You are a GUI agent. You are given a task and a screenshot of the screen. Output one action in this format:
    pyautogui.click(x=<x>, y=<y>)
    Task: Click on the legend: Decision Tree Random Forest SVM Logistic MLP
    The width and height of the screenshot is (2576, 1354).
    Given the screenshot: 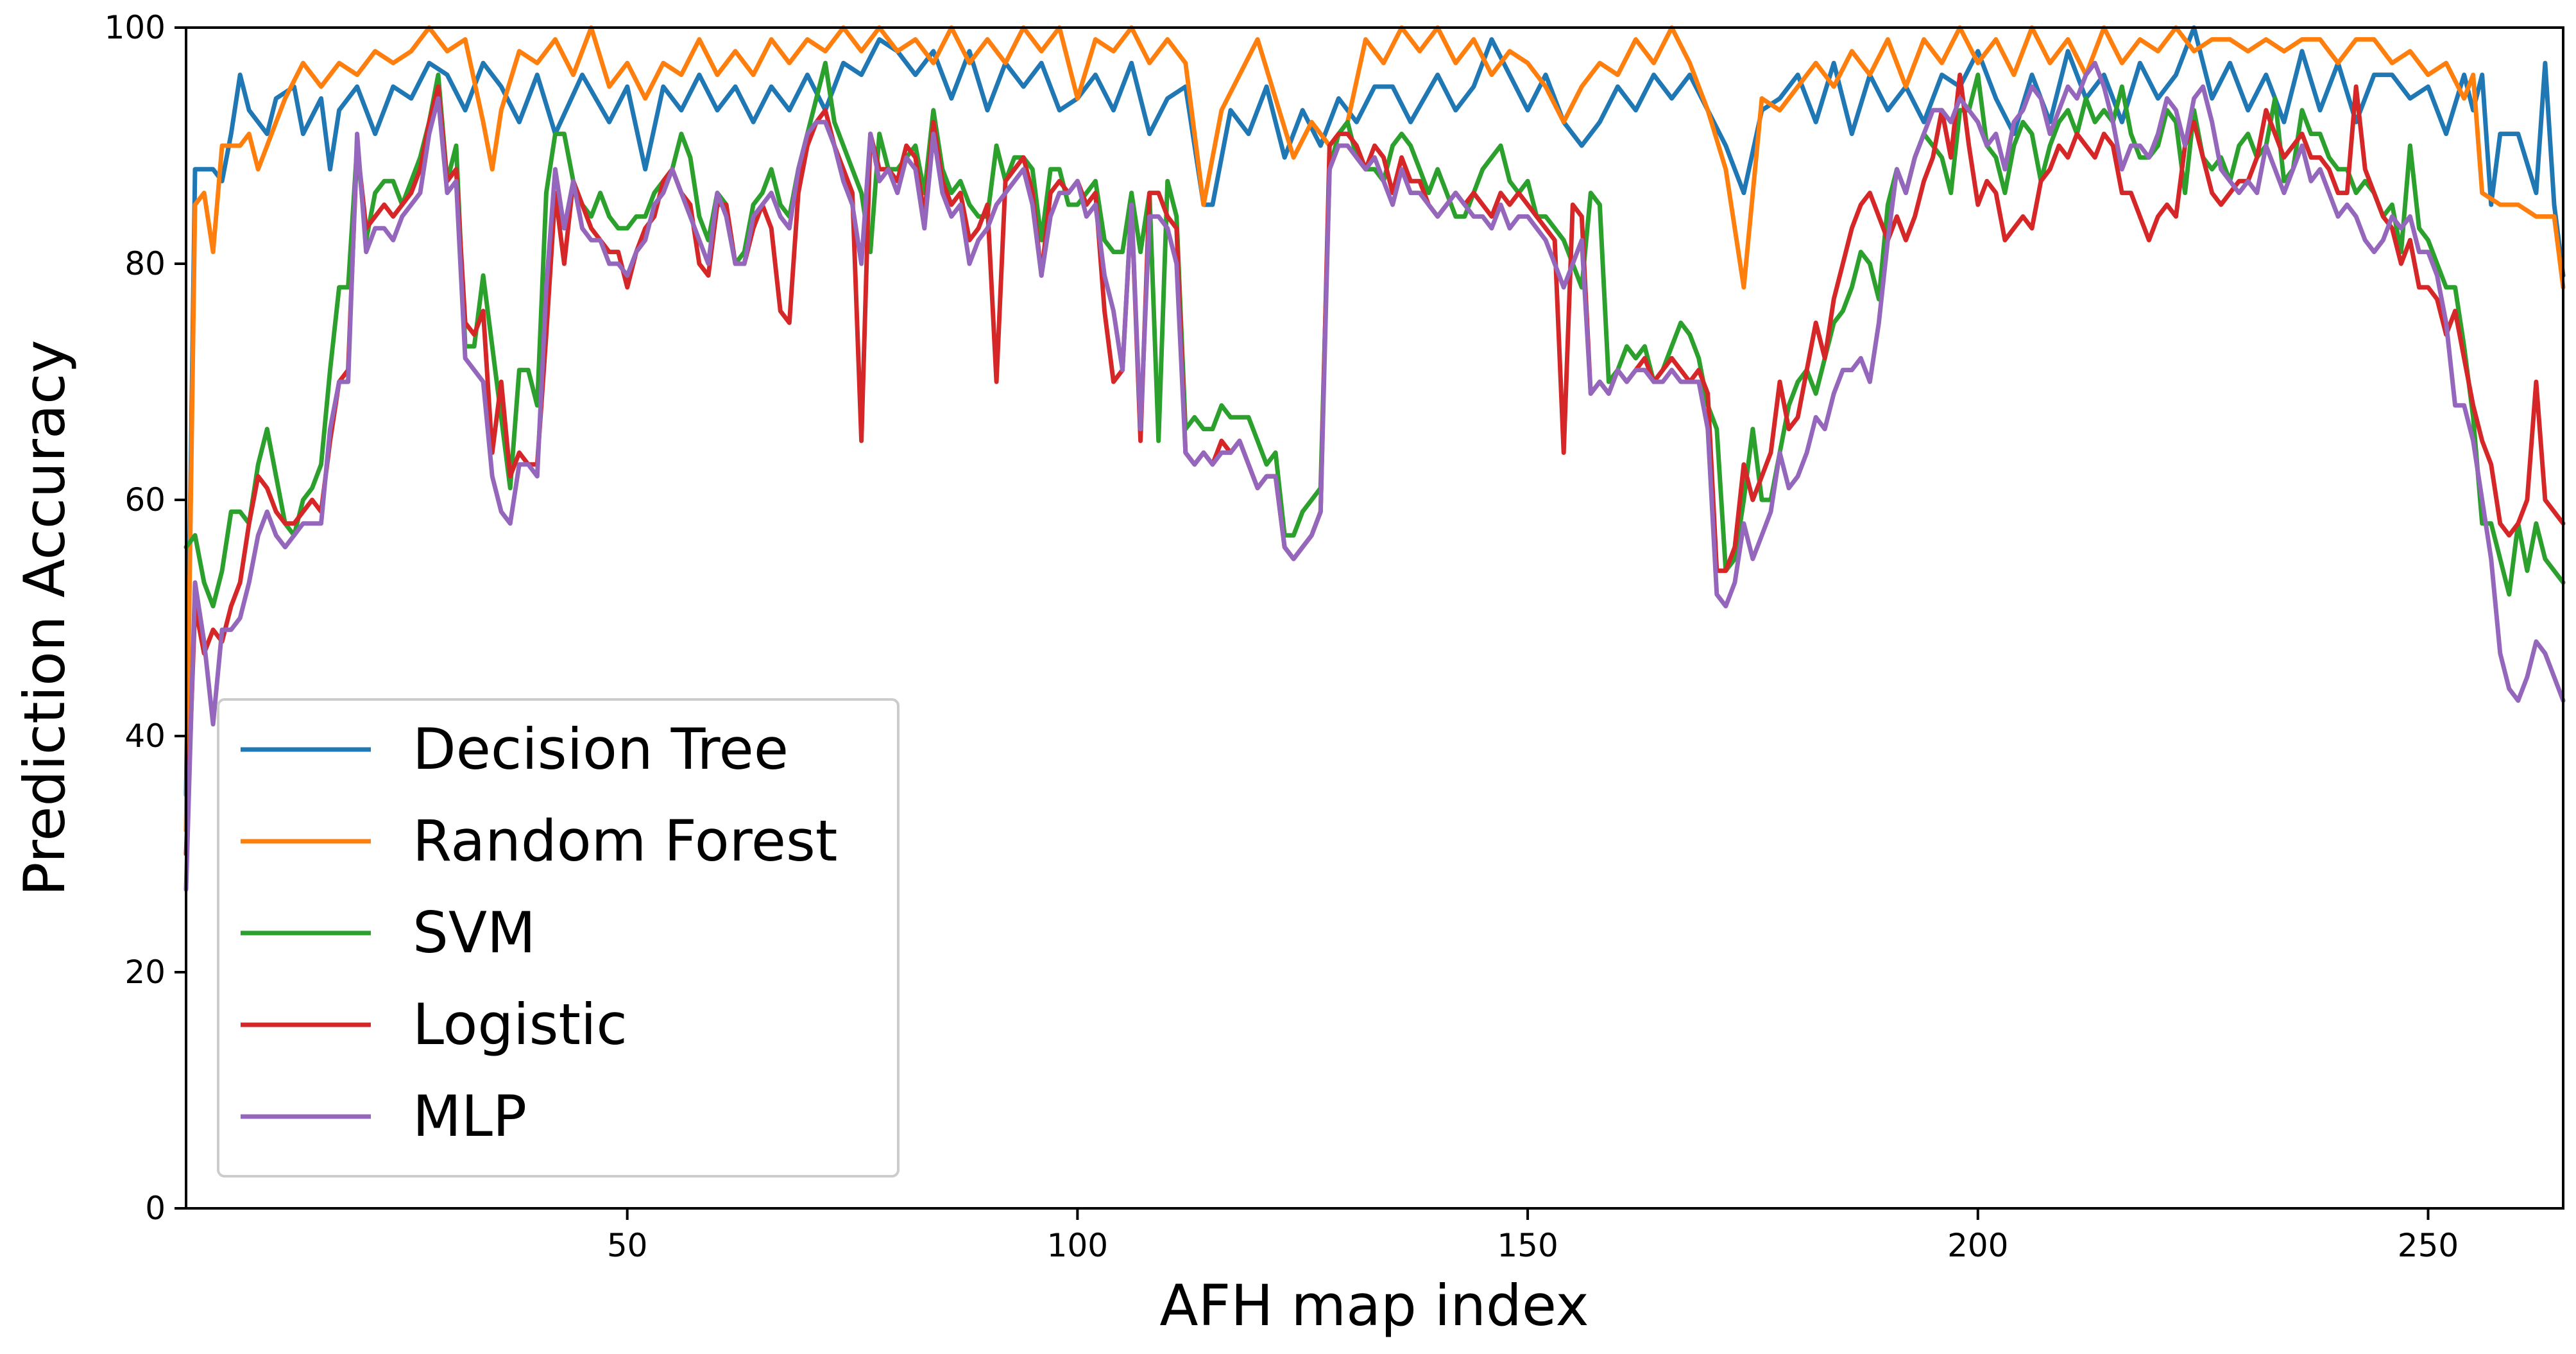 What is the action you would take?
    pyautogui.click(x=558, y=938)
    